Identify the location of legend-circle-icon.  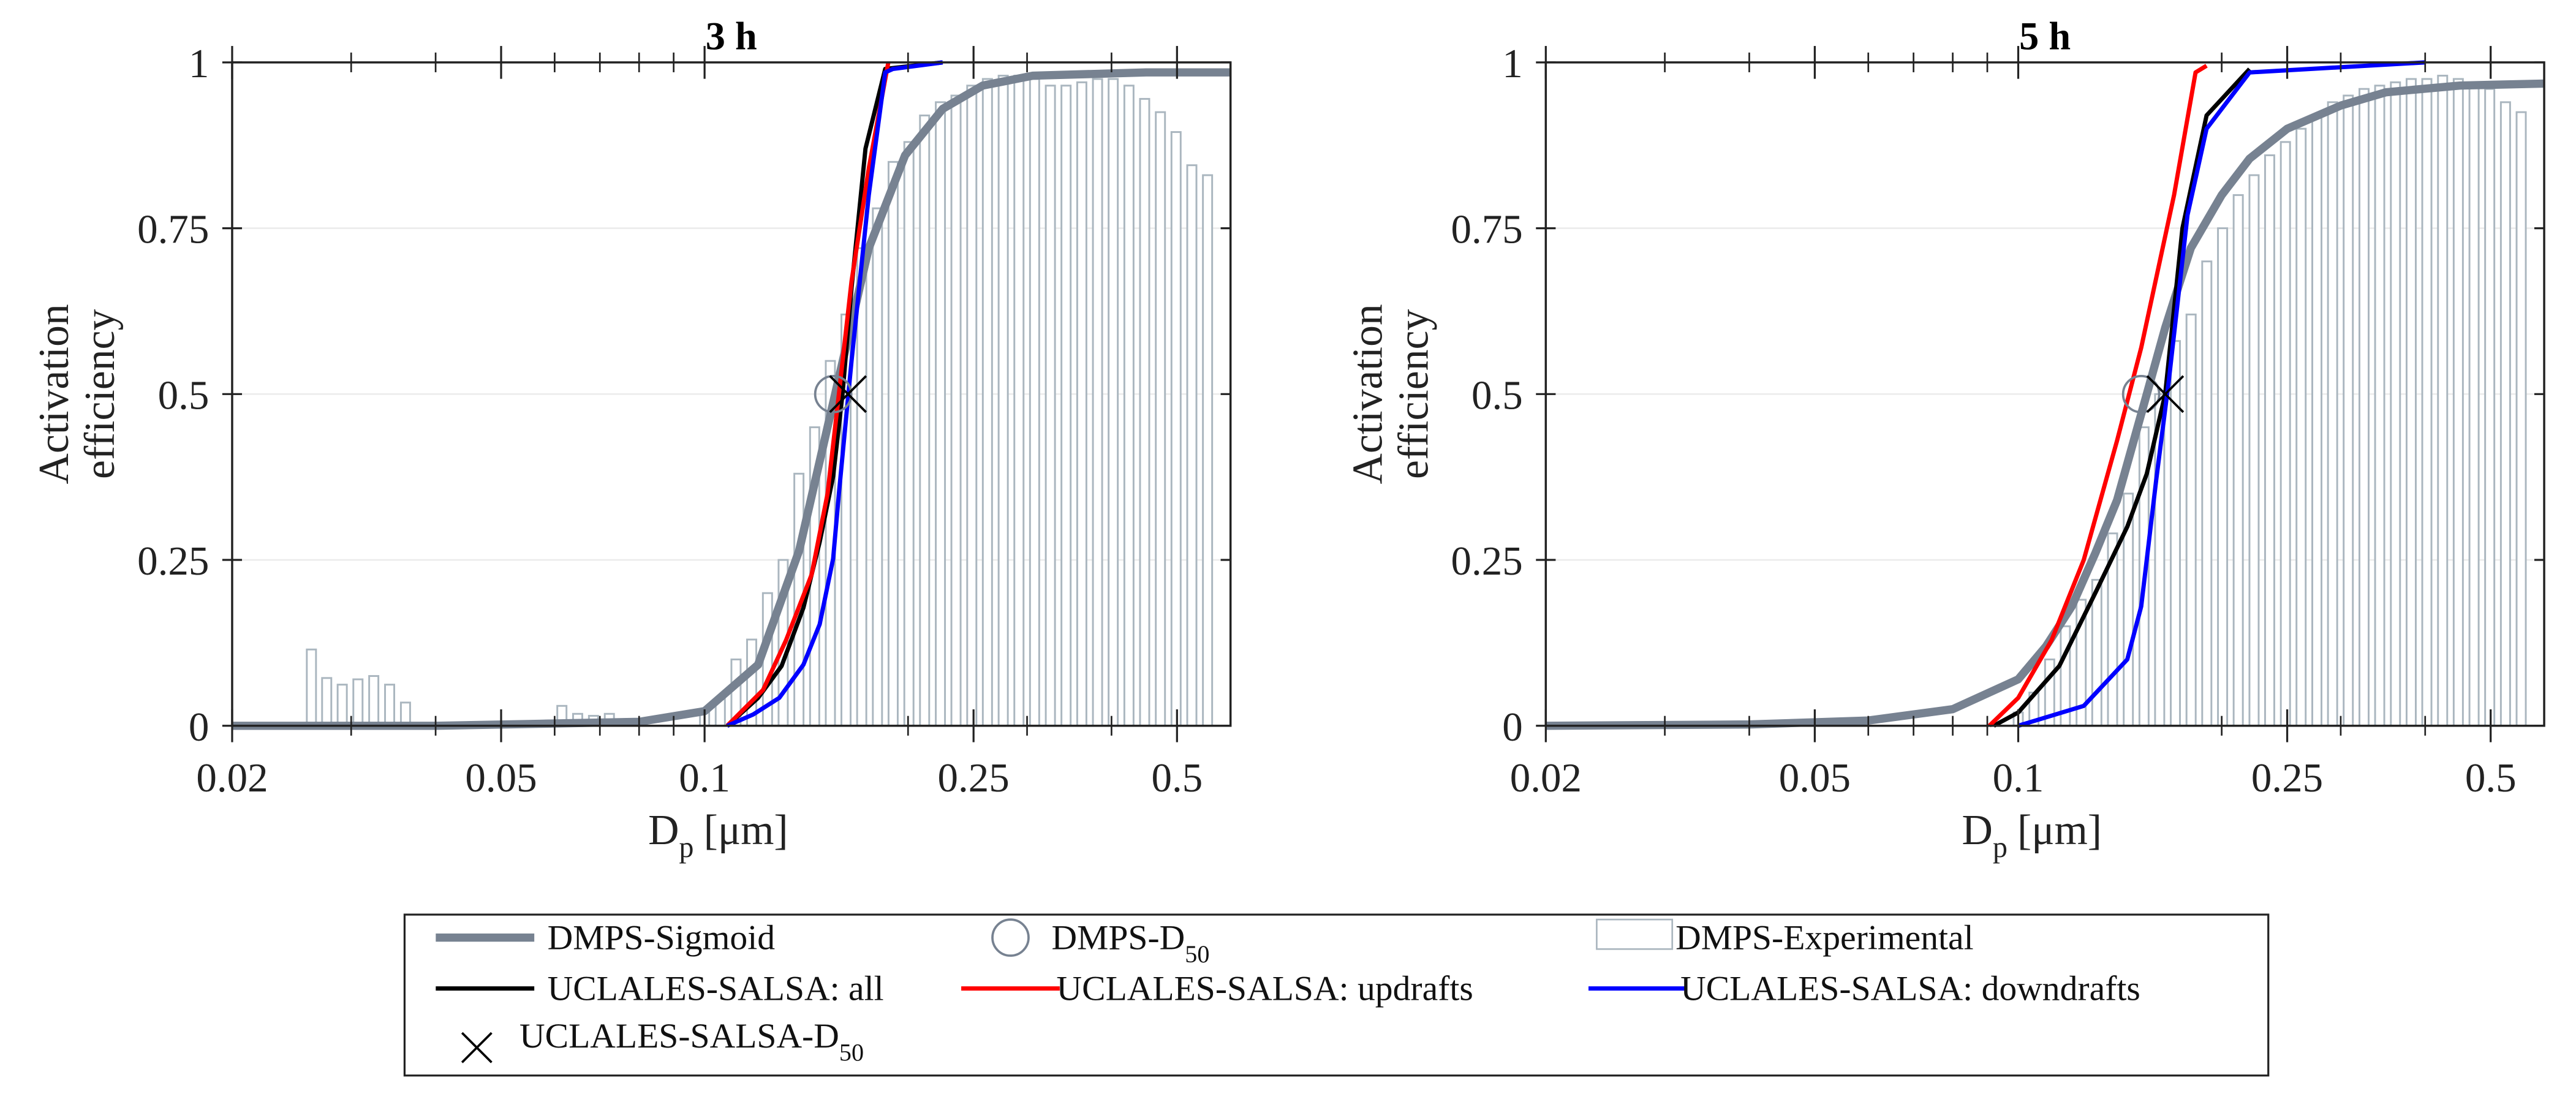
(1010, 937).